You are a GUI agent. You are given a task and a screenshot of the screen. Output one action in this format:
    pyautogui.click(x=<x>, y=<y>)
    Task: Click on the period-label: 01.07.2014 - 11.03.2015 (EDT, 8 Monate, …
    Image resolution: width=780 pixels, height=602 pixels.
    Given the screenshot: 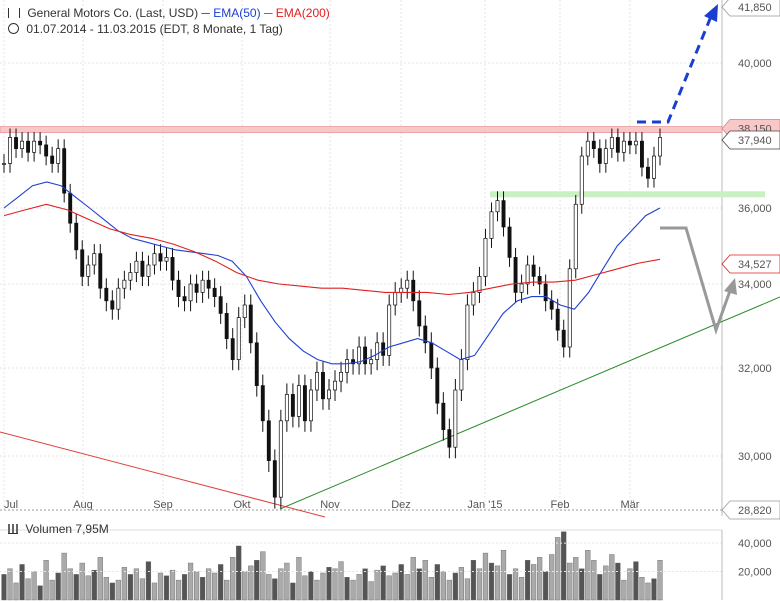 What is the action you would take?
    pyautogui.click(x=154, y=29)
    